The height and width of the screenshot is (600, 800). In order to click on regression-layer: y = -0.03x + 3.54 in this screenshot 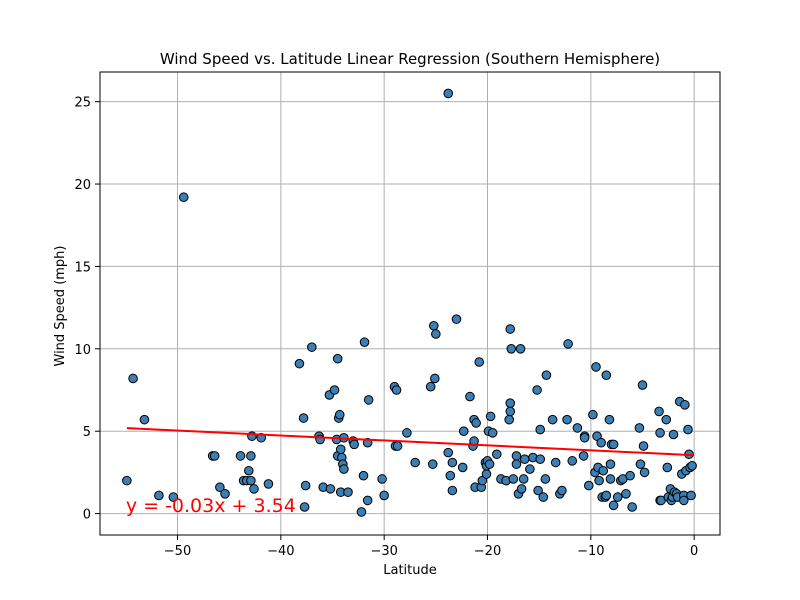, I will do `click(410, 472)`.